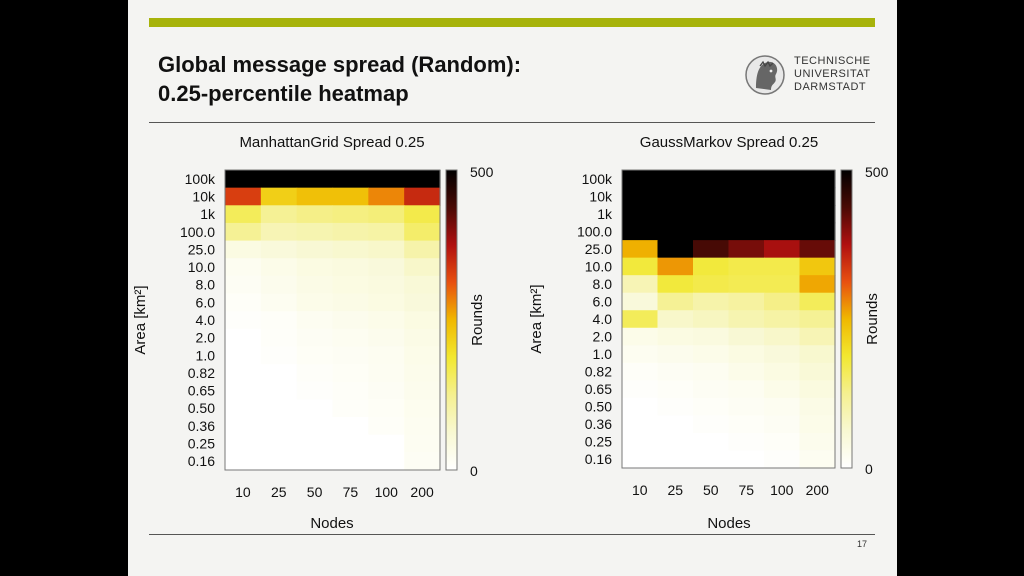 The width and height of the screenshot is (1024, 576). Describe the element at coordinates (206, 320) in the screenshot. I see `chart1-y-tick: 4.0` at that location.